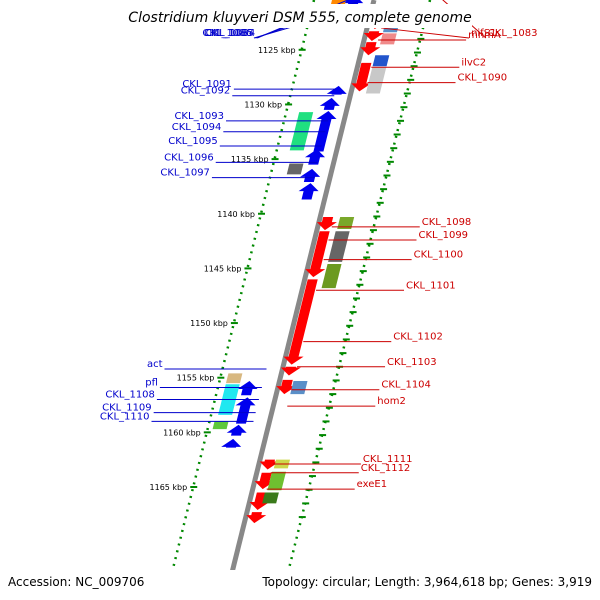  Describe the element at coordinates (388, 459) in the screenshot. I see `gene-label: CKL_1111` at that location.